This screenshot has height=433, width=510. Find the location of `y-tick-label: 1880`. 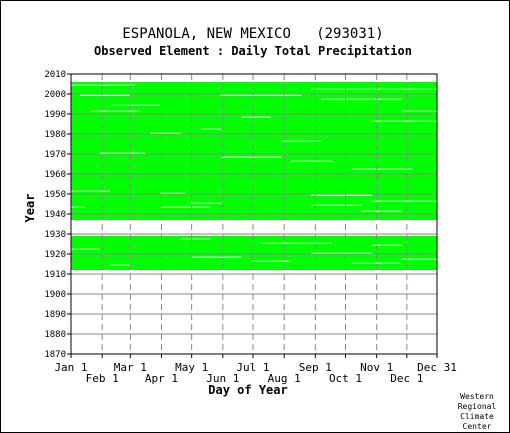

y-tick-label: 1880 is located at coordinates (55, 335).